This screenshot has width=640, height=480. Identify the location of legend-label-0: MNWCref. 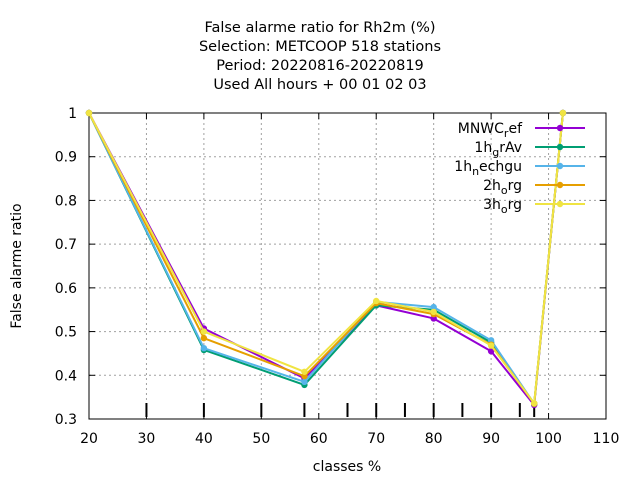
(490, 130).